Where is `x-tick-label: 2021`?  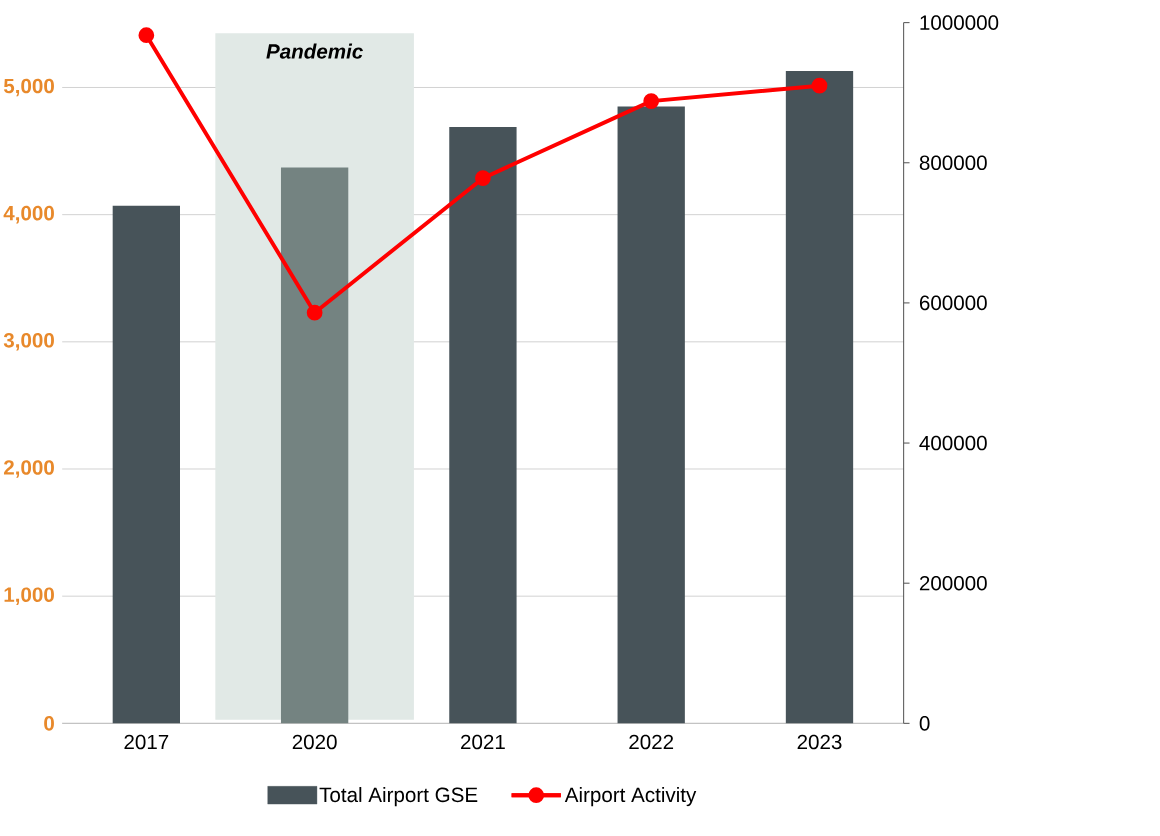 x-tick-label: 2021 is located at coordinates (483, 742).